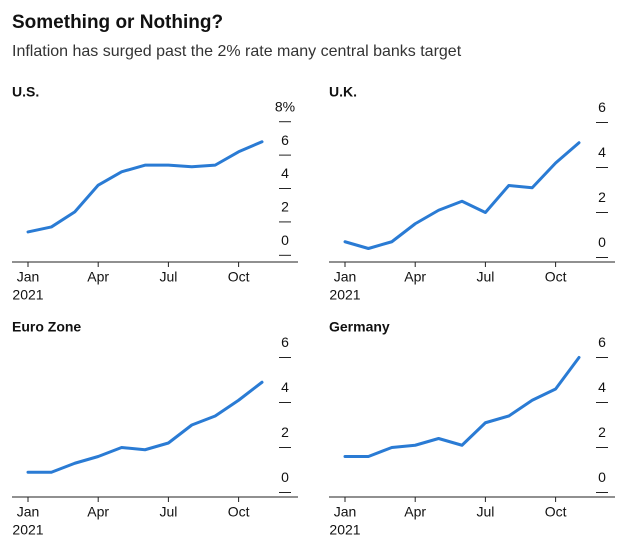 This screenshot has width=628, height=550. I want to click on panel-title: U.K., so click(343, 92).